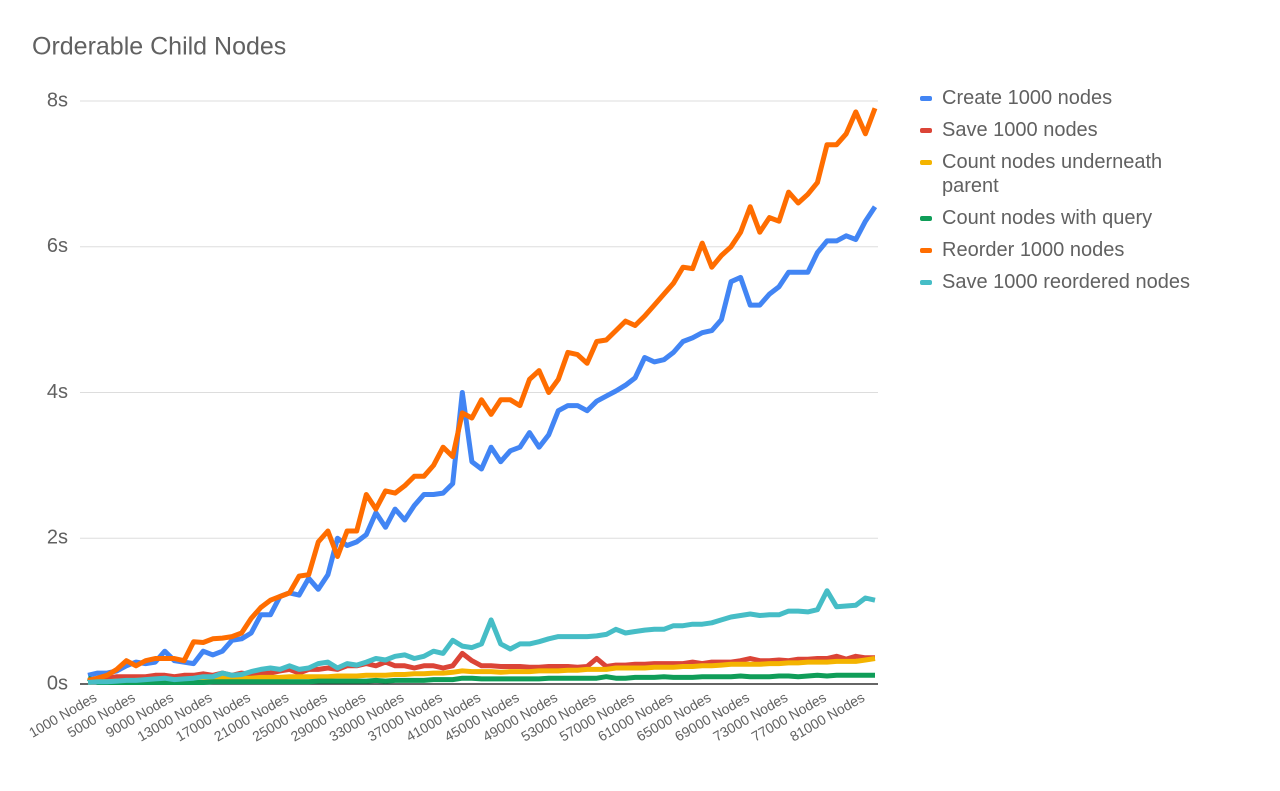  Describe the element at coordinates (1052, 174) in the screenshot. I see `legend-label: Count nodes underneath parent` at that location.